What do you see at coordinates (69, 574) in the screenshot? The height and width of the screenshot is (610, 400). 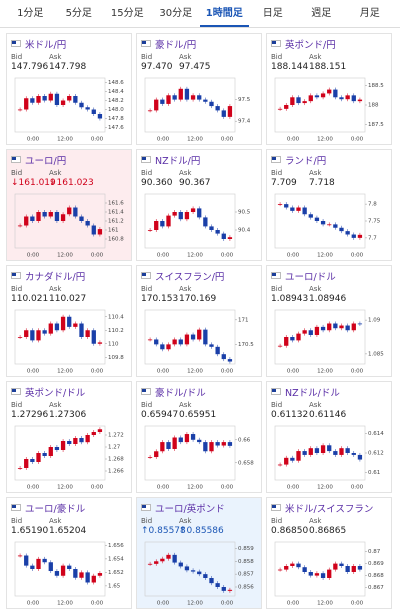 I see `mini-chart: 1.656 1.654 1.652 1.65 0:00 12:00 0:00` at bounding box center [69, 574].